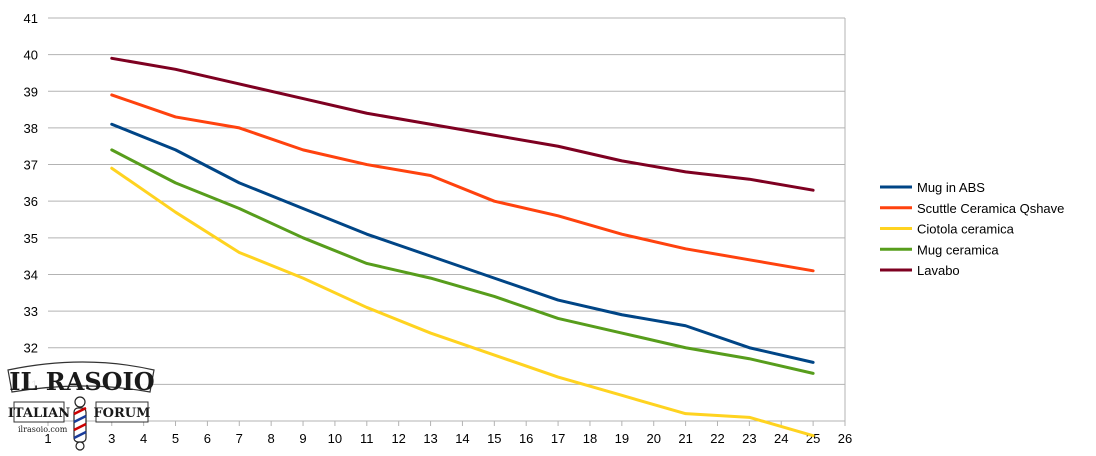  I want to click on x-tick-label: 14, so click(462, 438).